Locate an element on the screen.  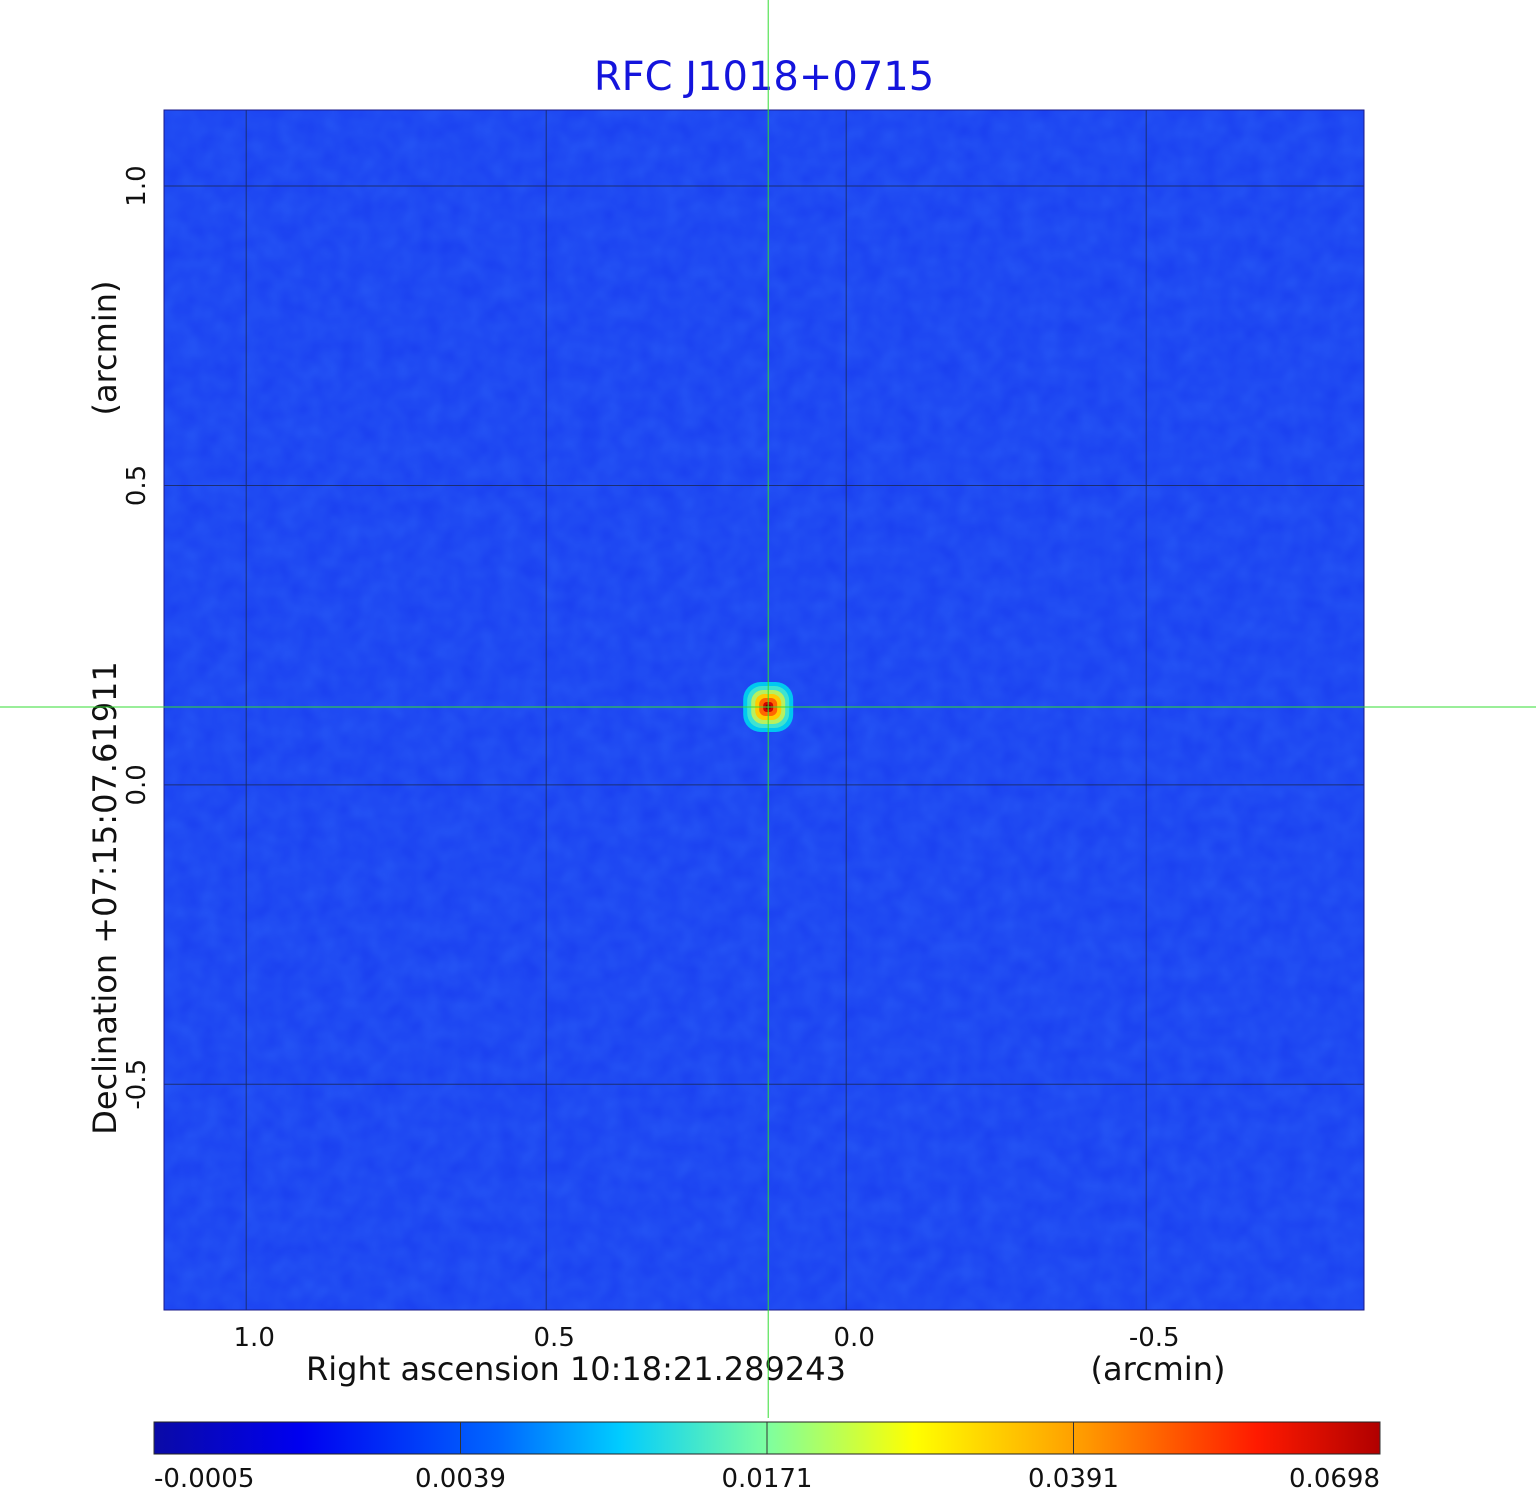
y-tick-label-1: 0.5 is located at coordinates (137, 485).